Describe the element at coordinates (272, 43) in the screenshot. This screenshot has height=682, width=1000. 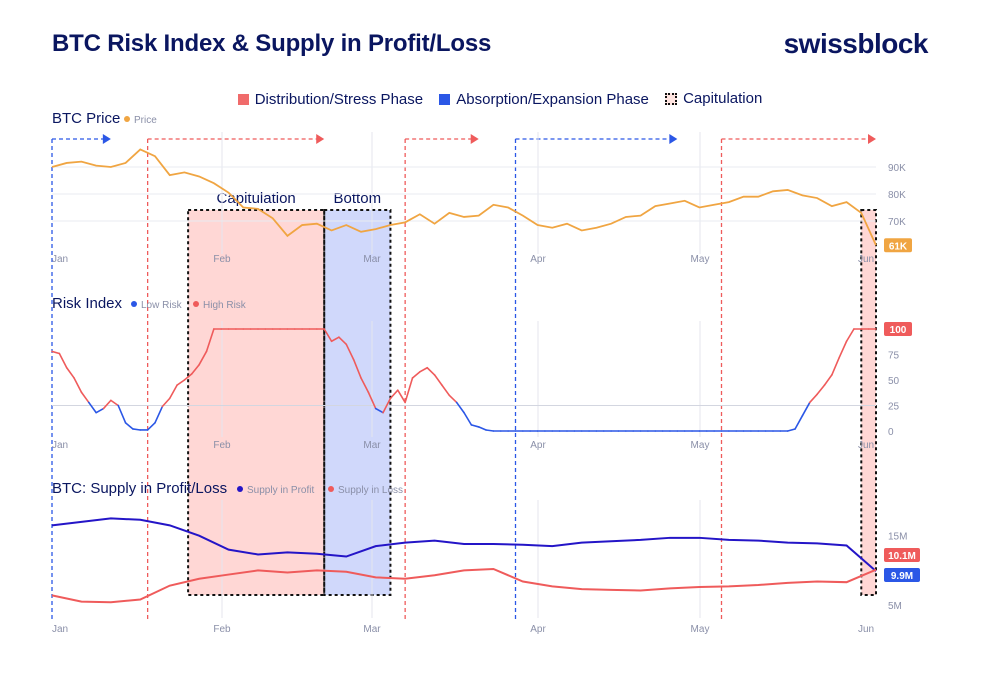
I see `page-title: BTC Risk Index & Supply in Profit/Loss` at that location.